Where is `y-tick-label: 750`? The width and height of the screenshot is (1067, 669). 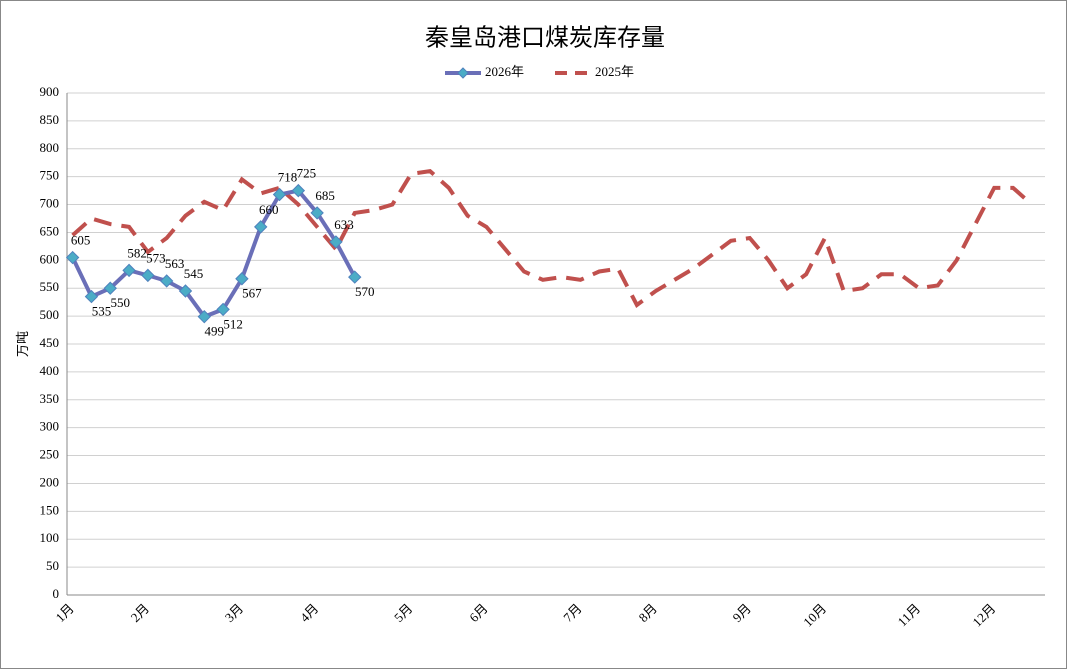 y-tick-label: 750 is located at coordinates (50, 175).